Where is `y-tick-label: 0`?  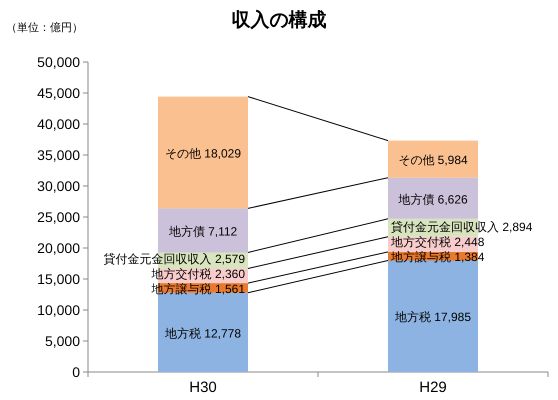
y-tick-label: 0 is located at coordinates (76, 372).